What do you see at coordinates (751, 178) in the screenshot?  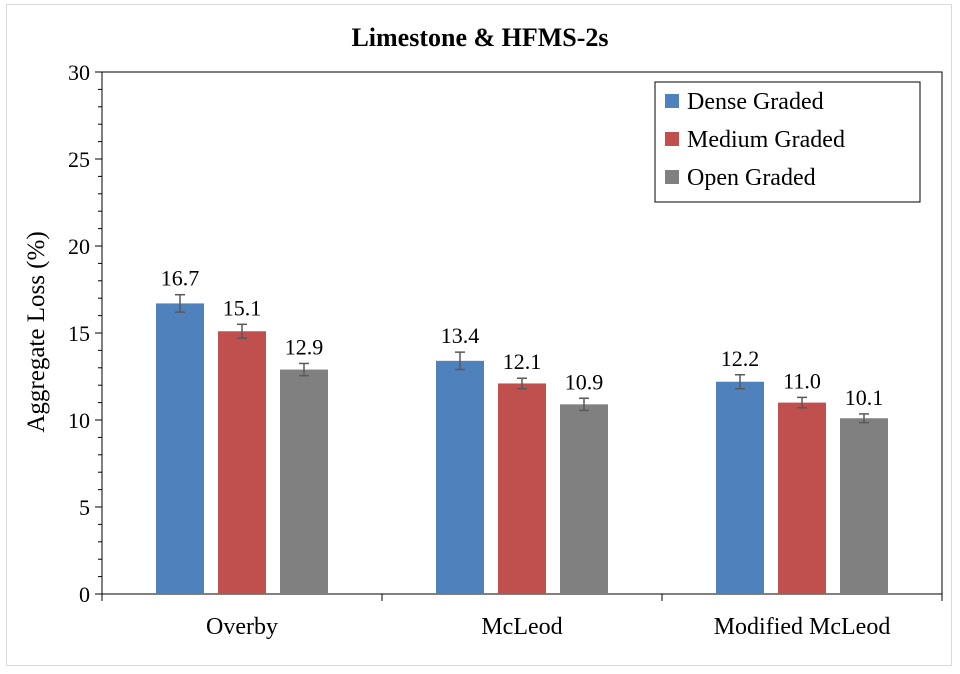 I see `legend-label: Open Graded` at bounding box center [751, 178].